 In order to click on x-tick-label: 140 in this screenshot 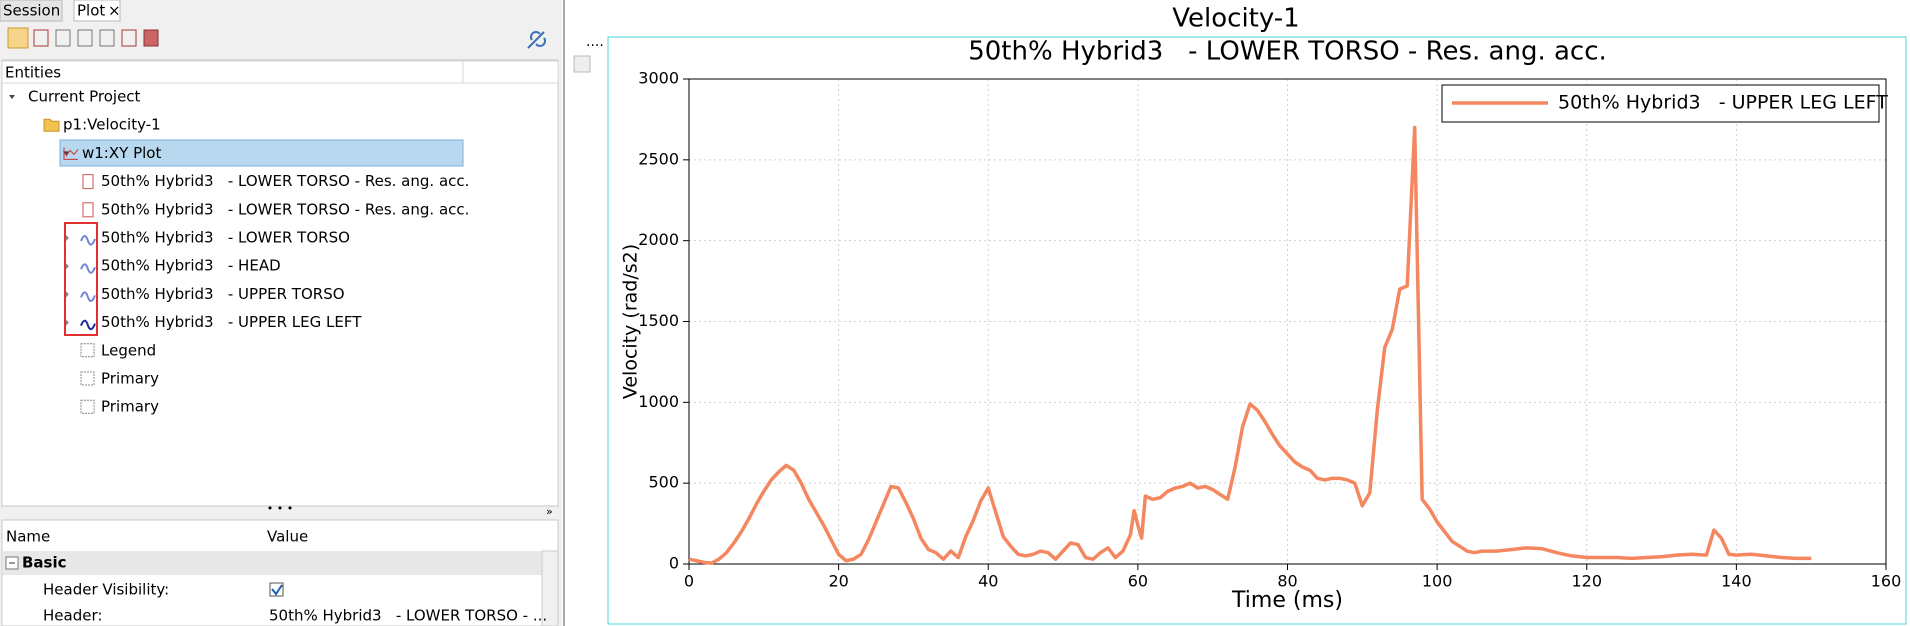, I will do `click(1736, 581)`.